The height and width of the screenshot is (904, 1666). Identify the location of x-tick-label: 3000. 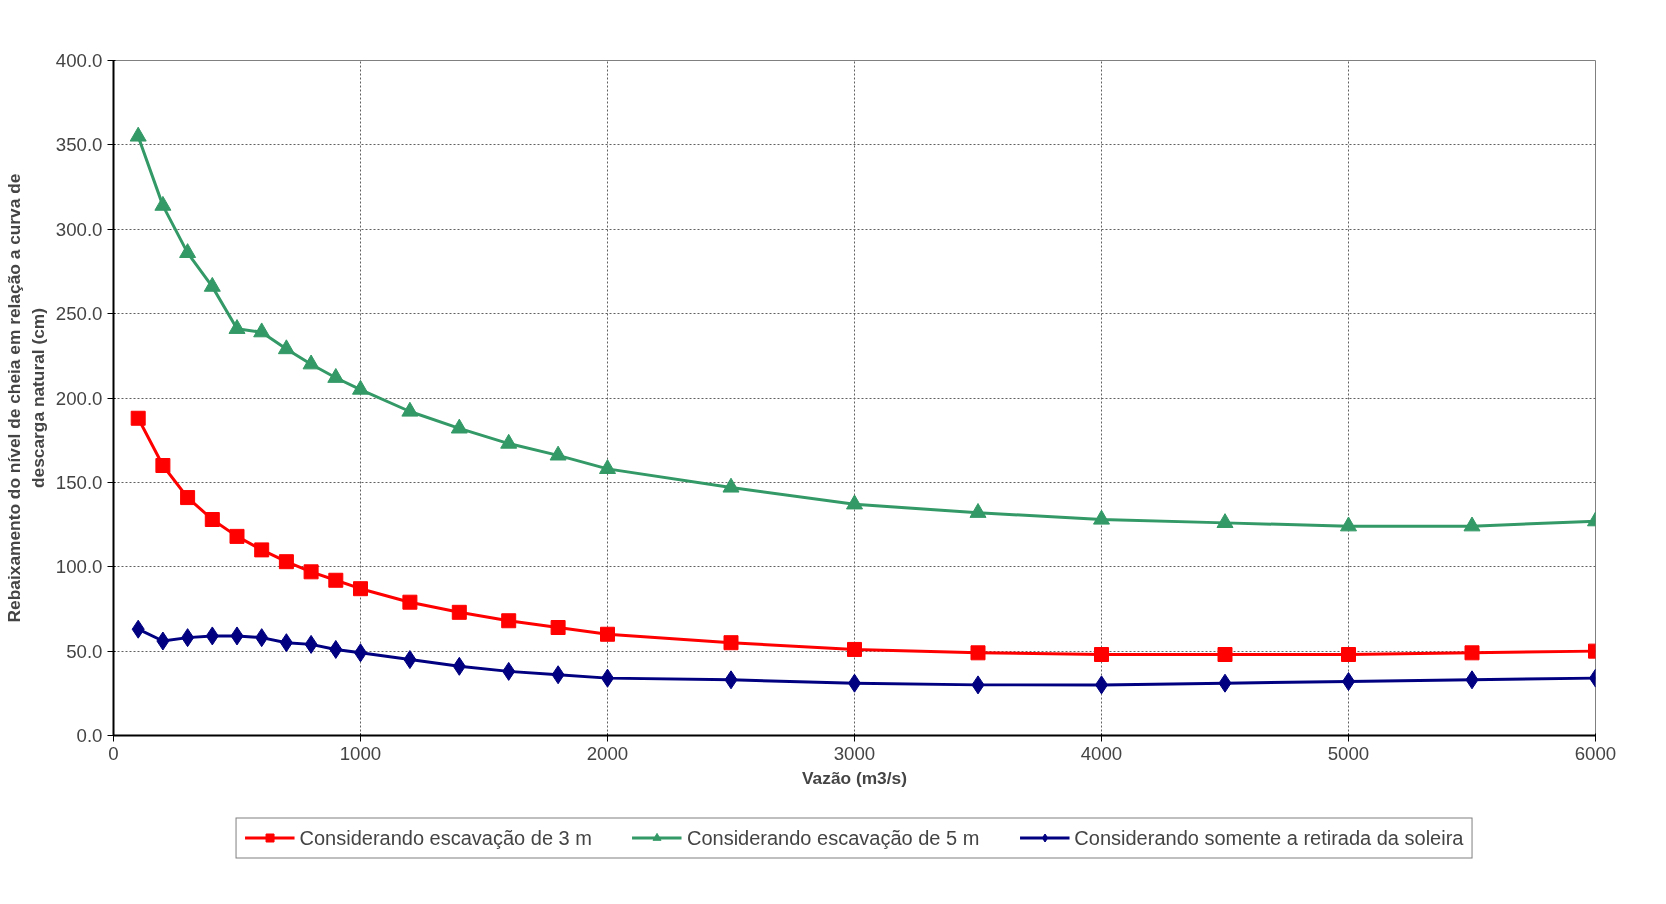
(854, 753).